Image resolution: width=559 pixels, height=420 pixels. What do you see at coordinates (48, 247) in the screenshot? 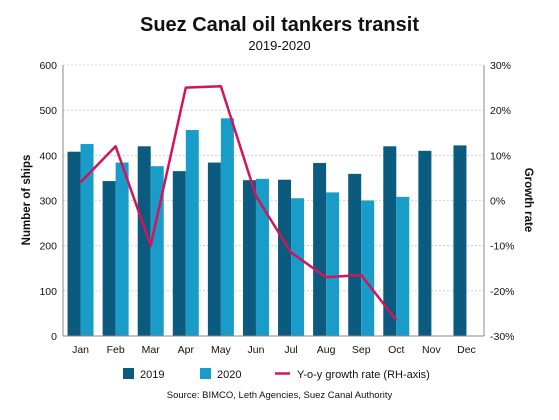
I see `y-tick-label: 200` at bounding box center [48, 247].